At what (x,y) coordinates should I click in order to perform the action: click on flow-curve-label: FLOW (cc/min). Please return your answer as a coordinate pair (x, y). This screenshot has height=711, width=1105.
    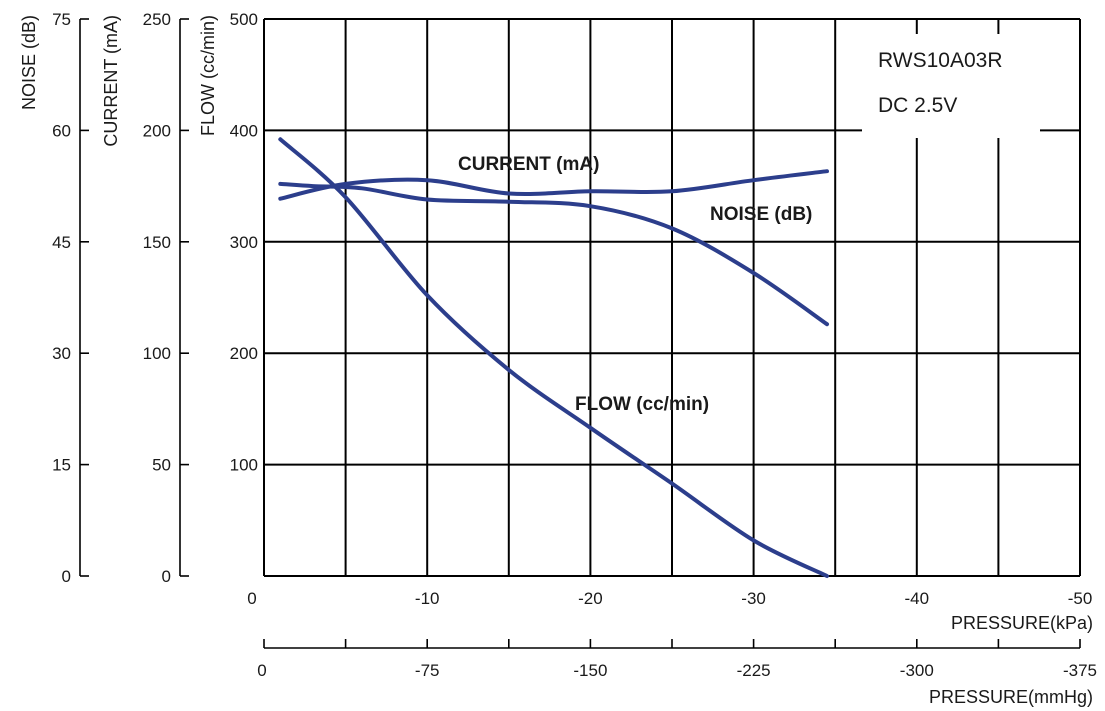
    Looking at the image, I should click on (642, 404).